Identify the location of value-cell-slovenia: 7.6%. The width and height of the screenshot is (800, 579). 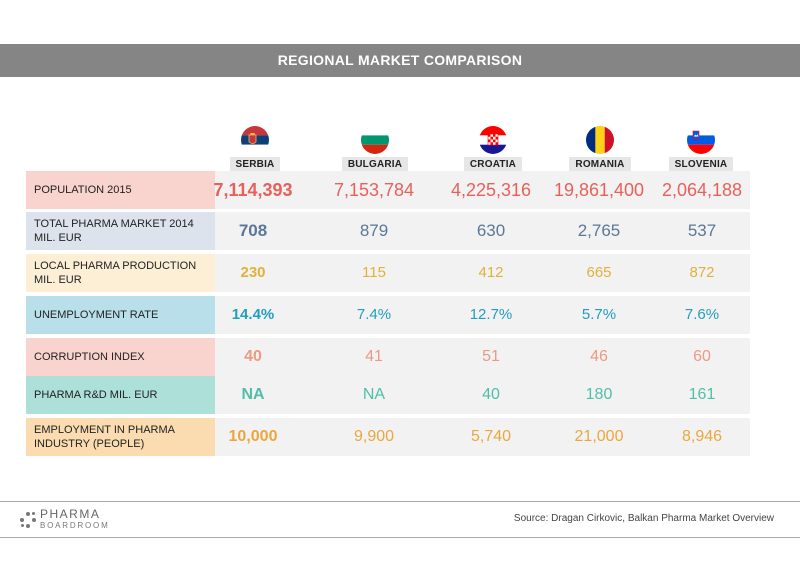
(702, 314).